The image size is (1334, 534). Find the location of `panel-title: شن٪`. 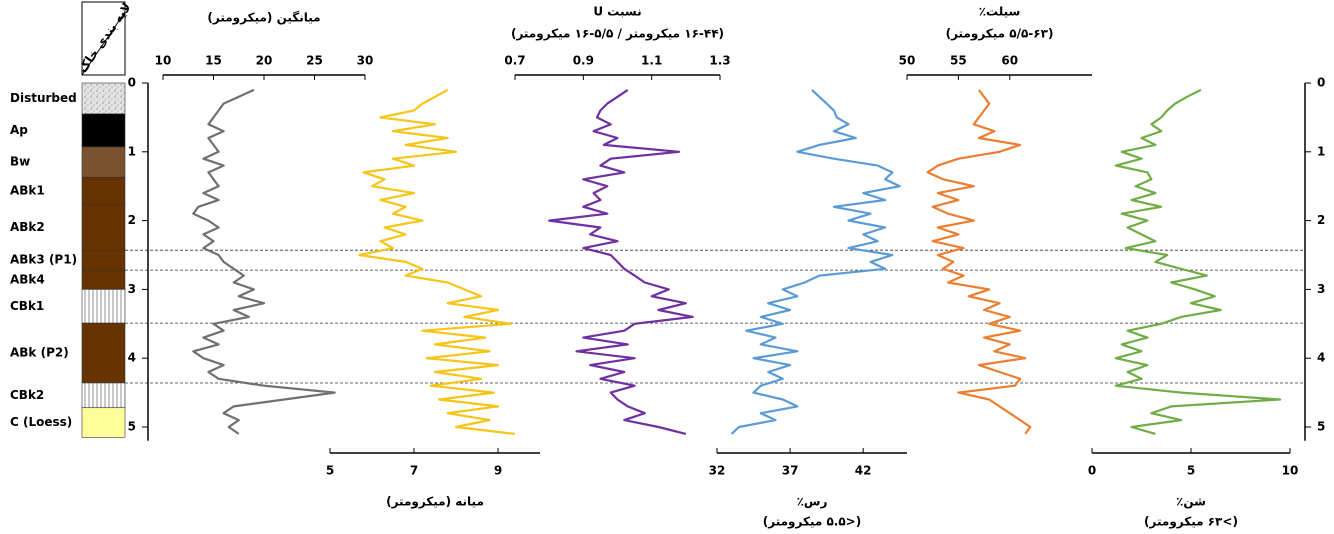

panel-title: شن٪ is located at coordinates (1191, 502).